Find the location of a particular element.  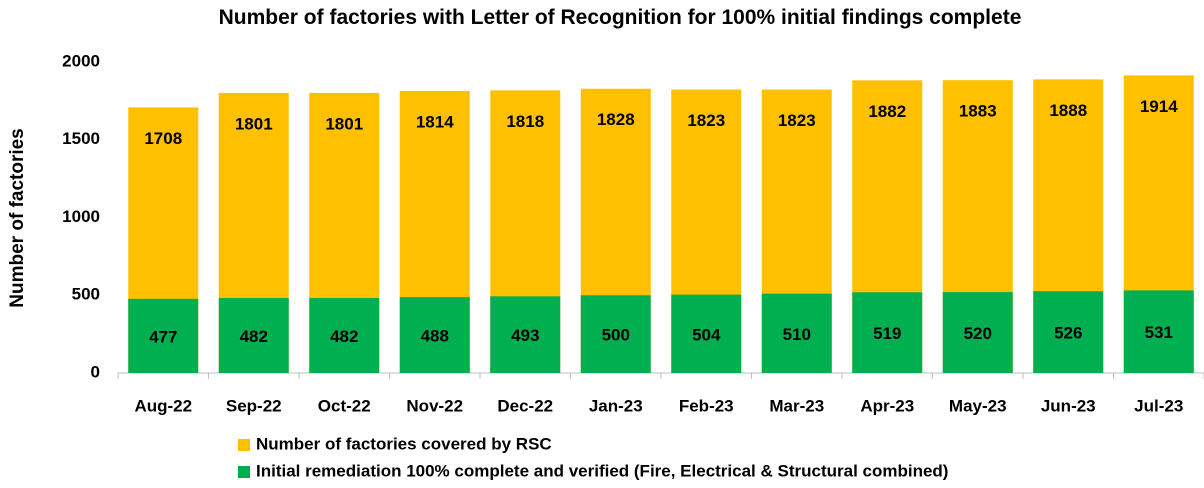

data-label: 1914 is located at coordinates (1159, 106).